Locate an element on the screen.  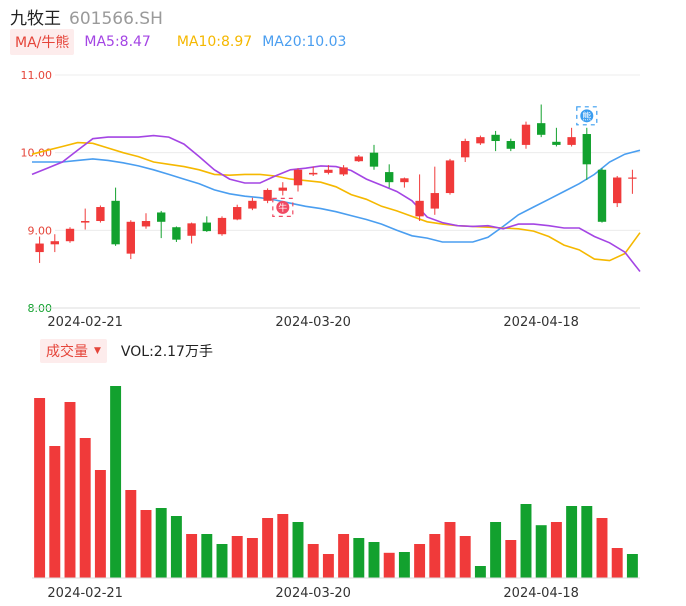
bear-icon: 熊 is located at coordinates (587, 116).